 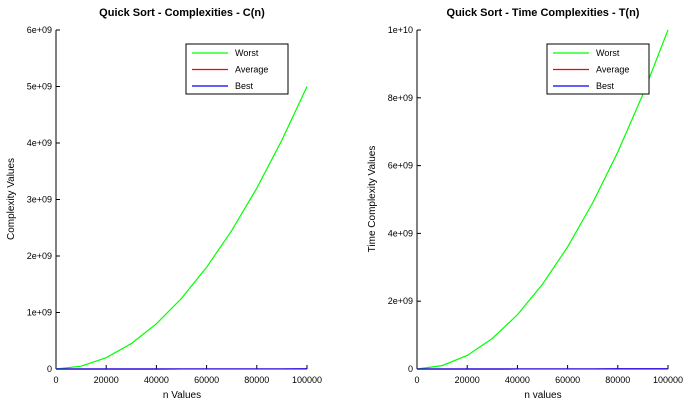 What do you see at coordinates (11, 199) in the screenshot?
I see `y-axis-label: Complexity Values` at bounding box center [11, 199].